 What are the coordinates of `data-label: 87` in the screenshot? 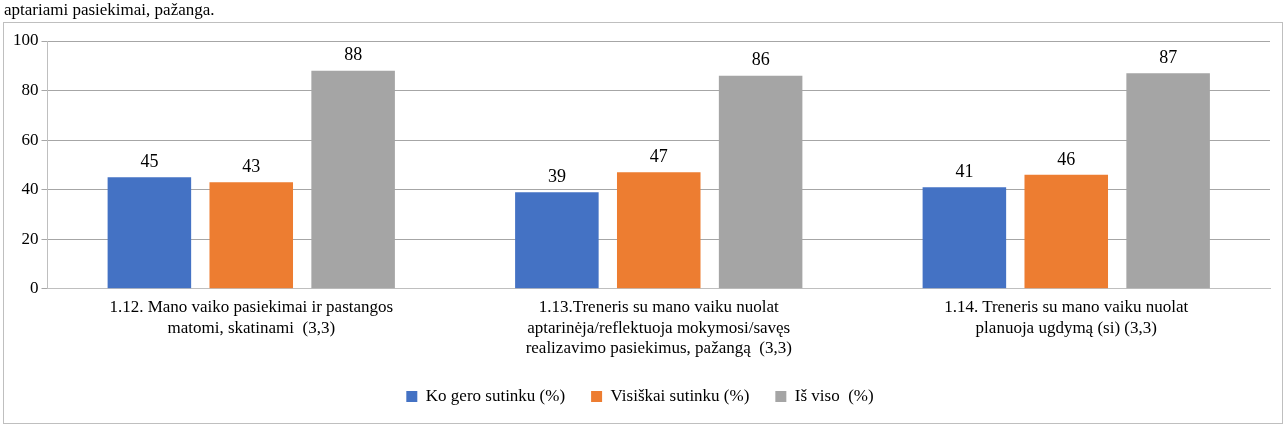 It's located at (1168, 56).